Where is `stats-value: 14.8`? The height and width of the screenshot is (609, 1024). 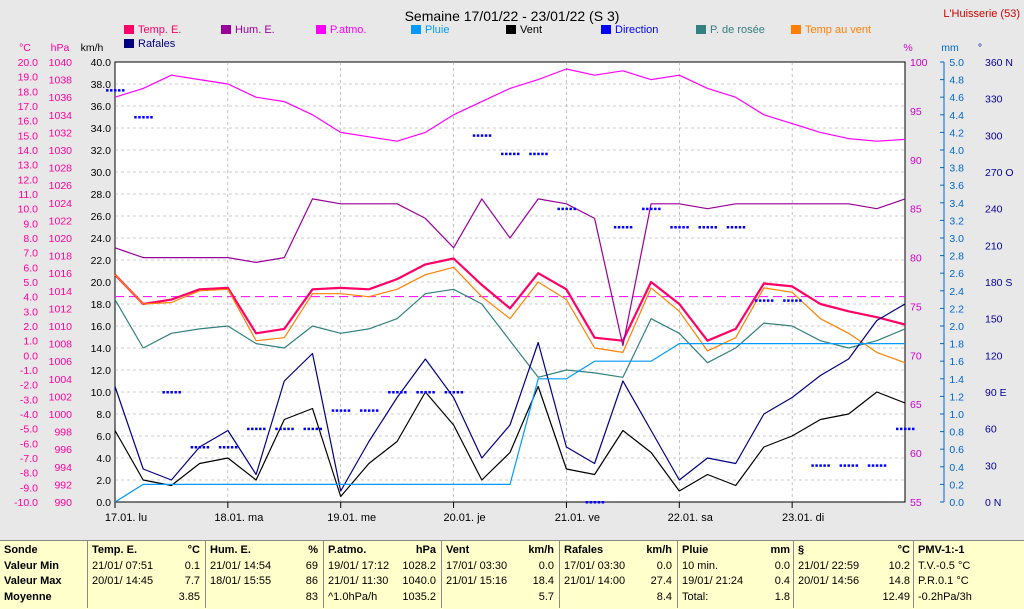 stats-value: 14.8 is located at coordinates (899, 581).